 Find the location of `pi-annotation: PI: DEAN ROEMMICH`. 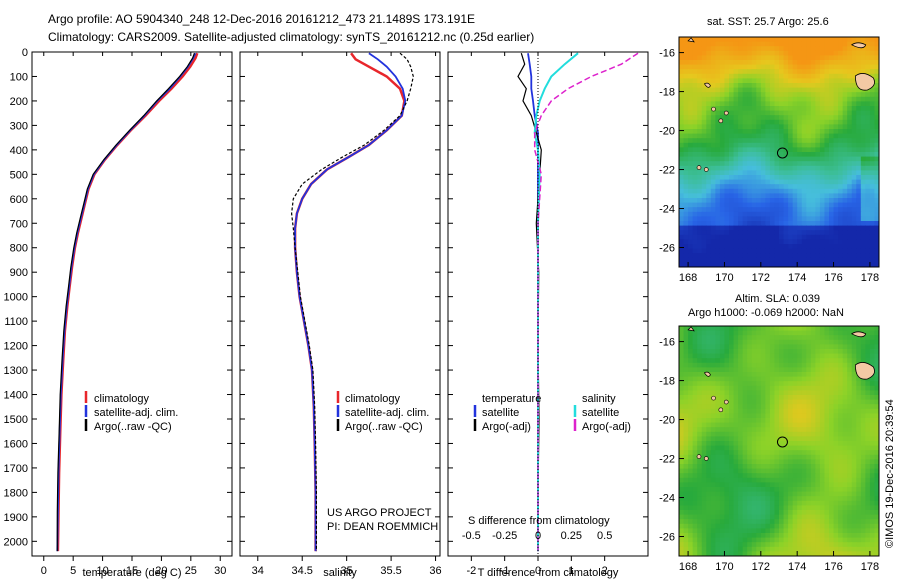

pi-annotation: PI: DEAN ROEMMICH is located at coordinates (382, 527).